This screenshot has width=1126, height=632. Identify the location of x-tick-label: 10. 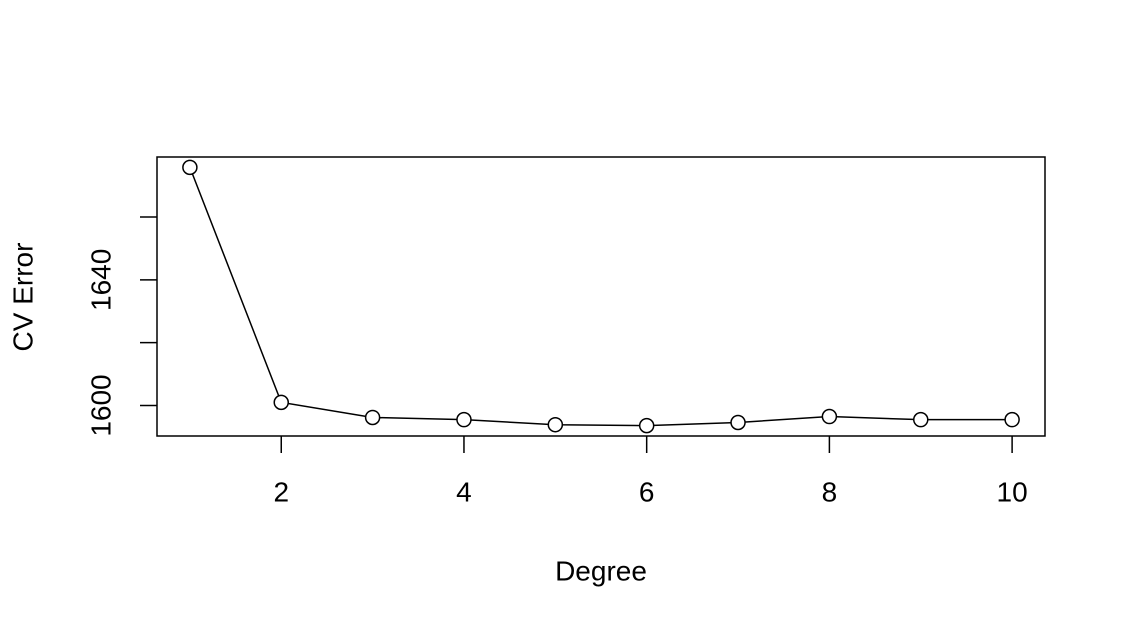
(1012, 491).